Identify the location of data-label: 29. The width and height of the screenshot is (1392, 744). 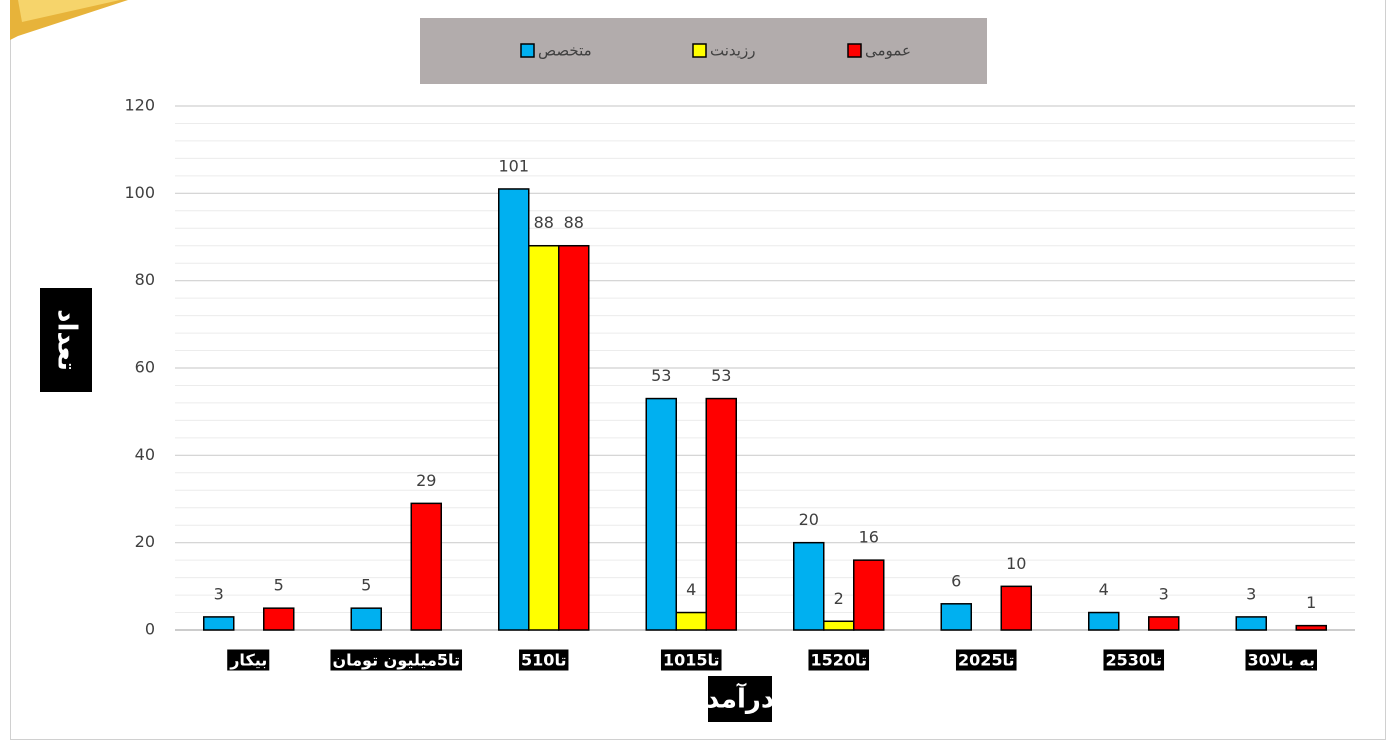
(426, 480).